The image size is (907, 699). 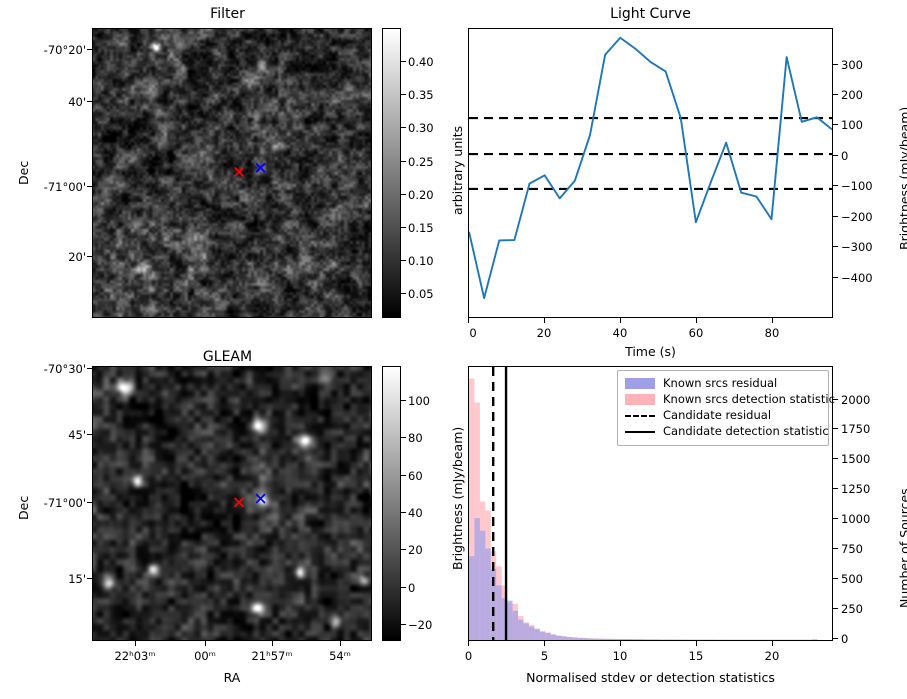 What do you see at coordinates (421, 228) in the screenshot?
I see `filter-cbar-label-5: 0.15` at bounding box center [421, 228].